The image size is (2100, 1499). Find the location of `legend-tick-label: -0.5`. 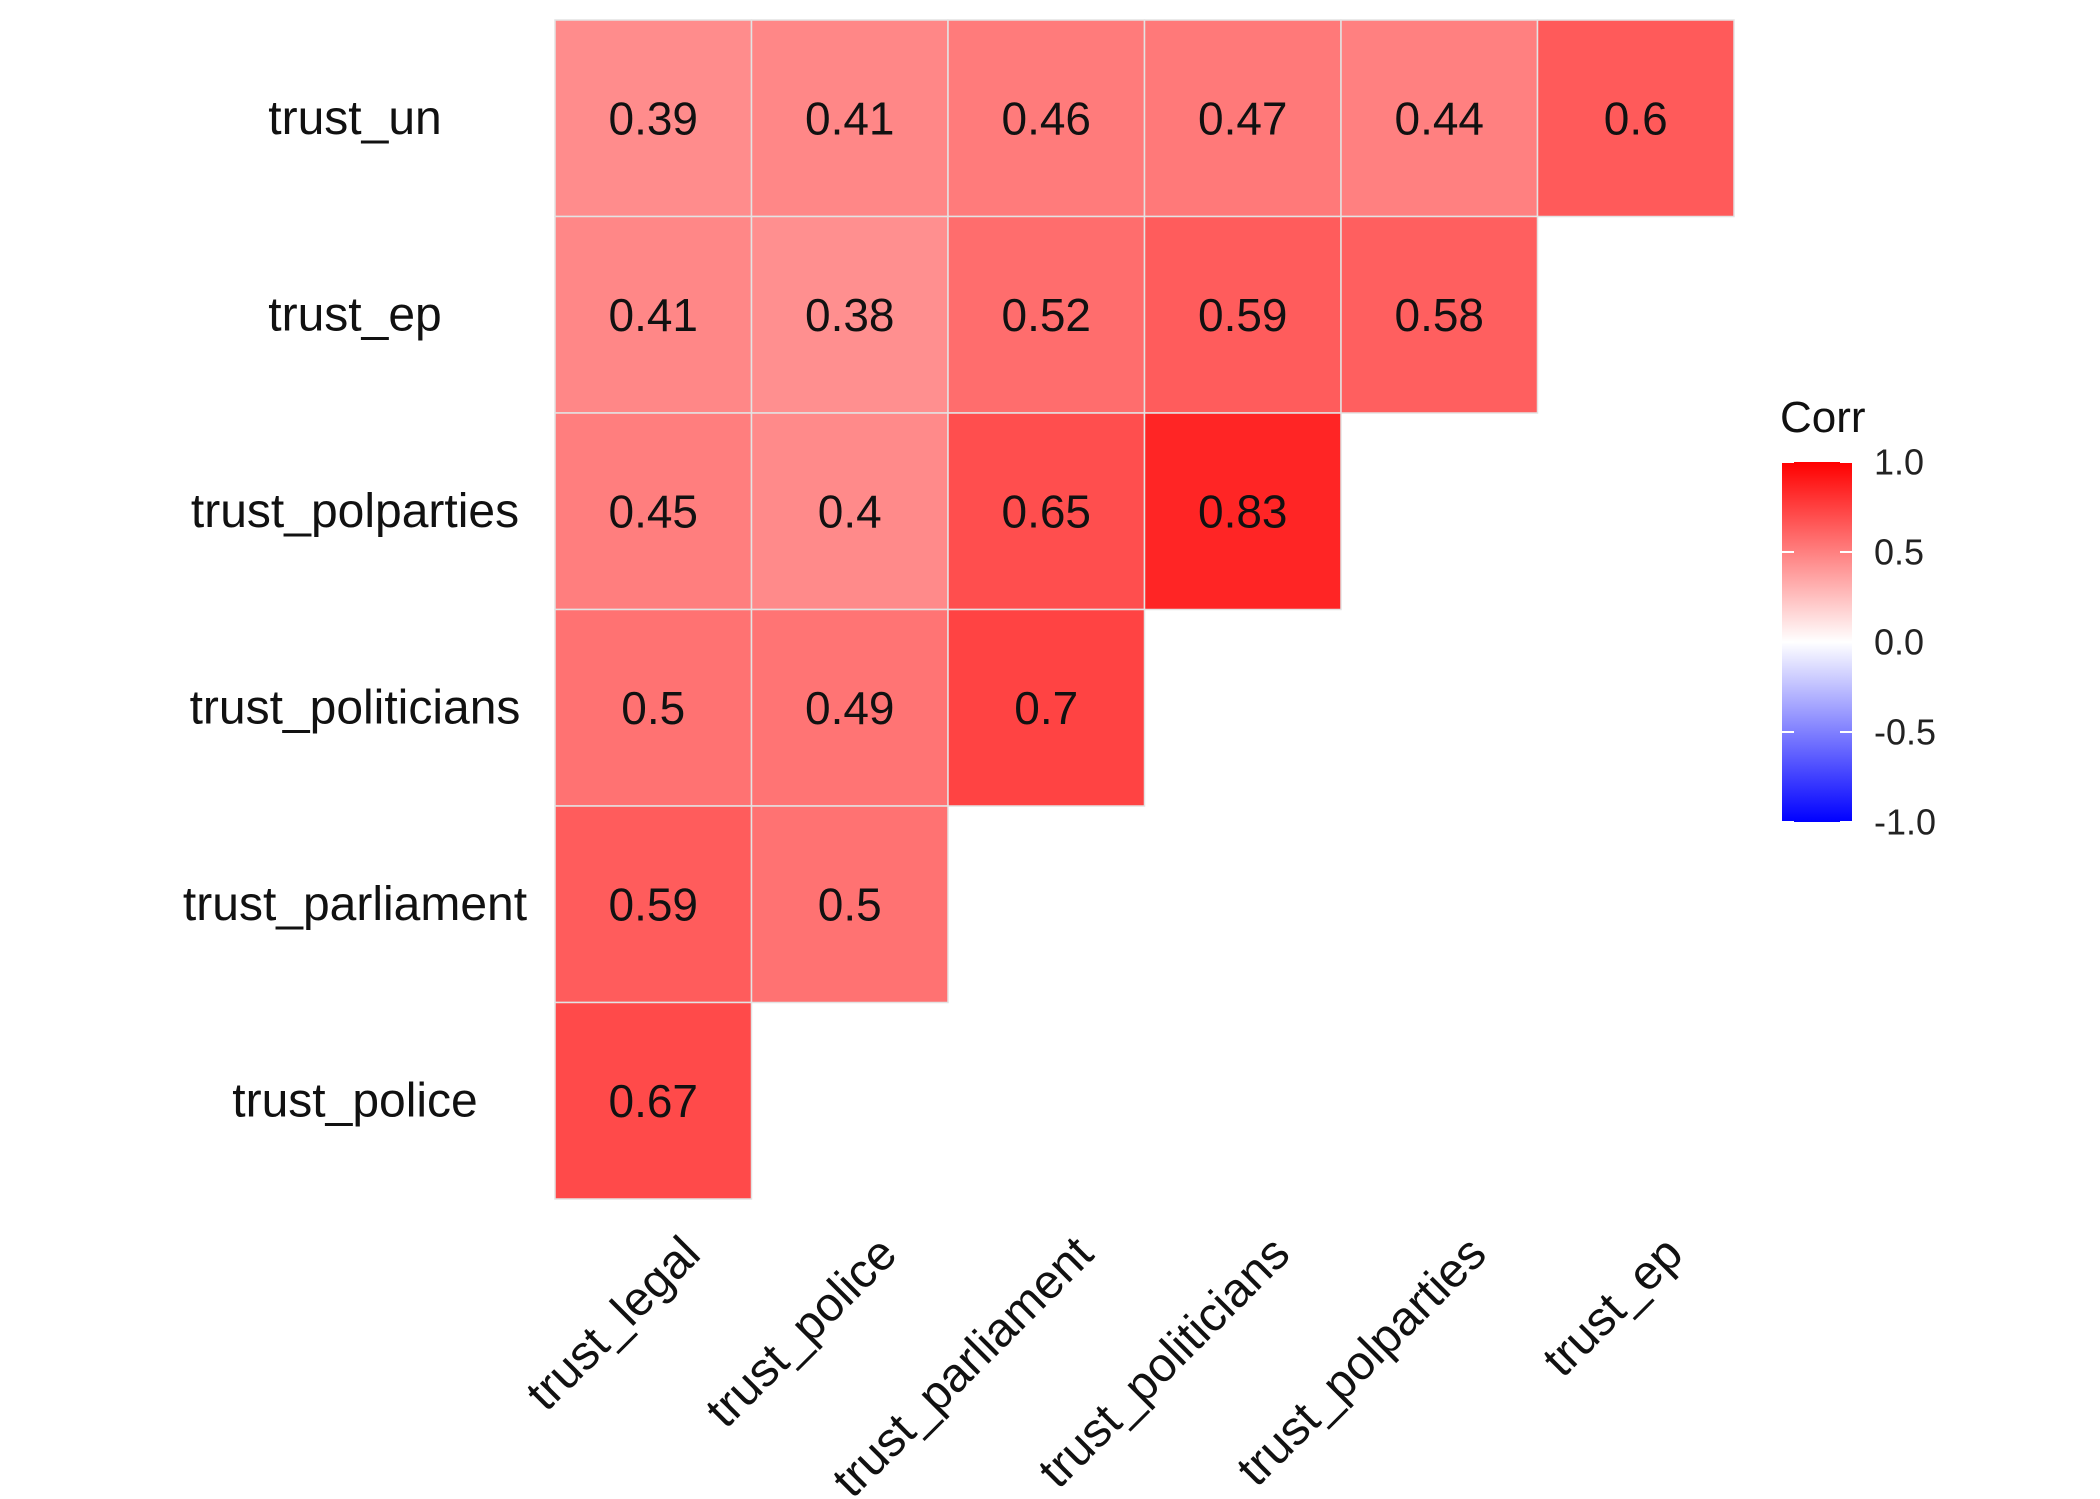

legend-tick-label: -0.5 is located at coordinates (1905, 732).